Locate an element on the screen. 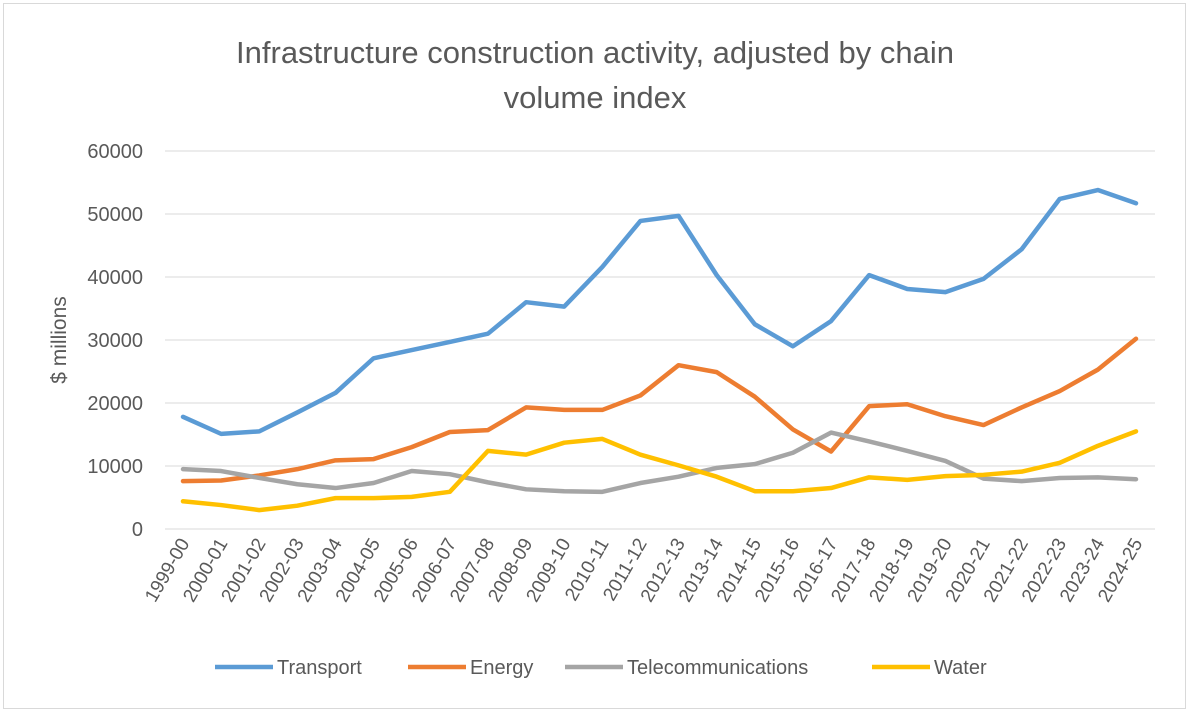 The height and width of the screenshot is (717, 1192). y-tick-label: 60000 is located at coordinates (115, 152).